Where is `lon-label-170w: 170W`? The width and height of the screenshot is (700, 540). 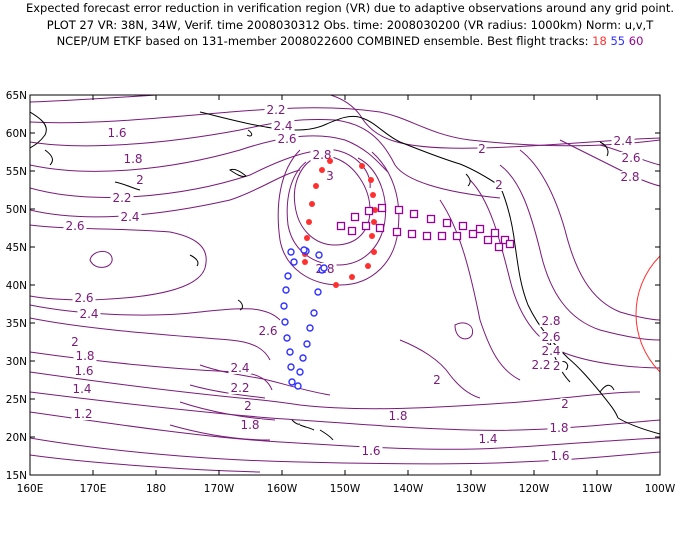 lon-label-170w: 170W is located at coordinates (219, 489).